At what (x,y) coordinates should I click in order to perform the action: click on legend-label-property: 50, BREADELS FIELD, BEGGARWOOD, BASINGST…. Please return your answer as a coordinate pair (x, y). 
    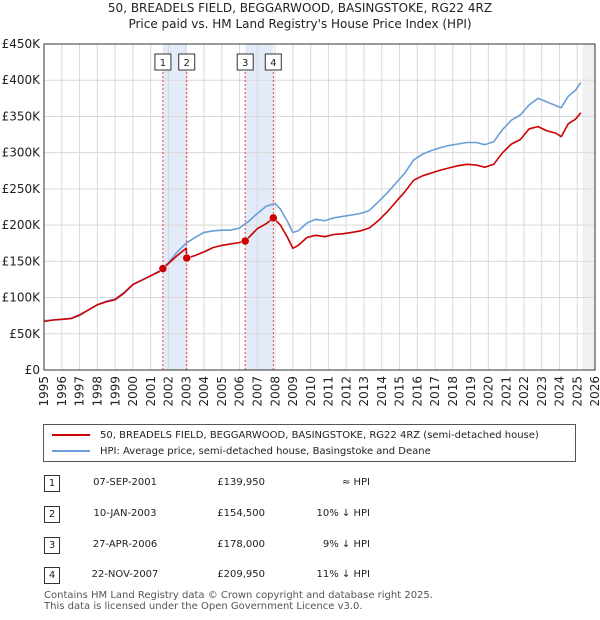
    Looking at the image, I should click on (319, 435).